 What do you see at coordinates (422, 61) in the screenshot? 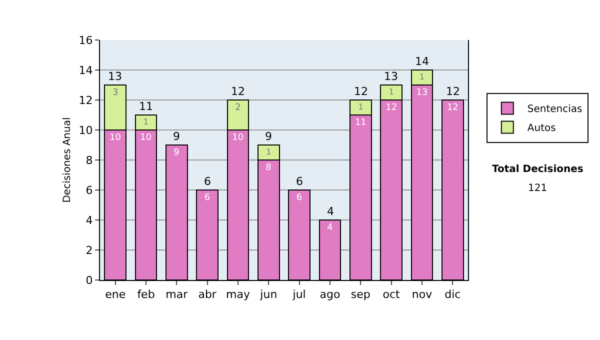
I see `total-label: 14` at bounding box center [422, 61].